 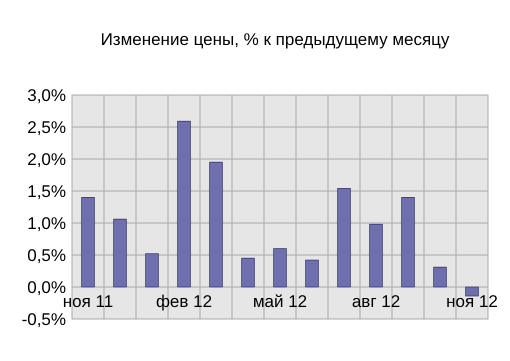 I want to click on y-tick-label: 2,0%, so click(x=46, y=159).